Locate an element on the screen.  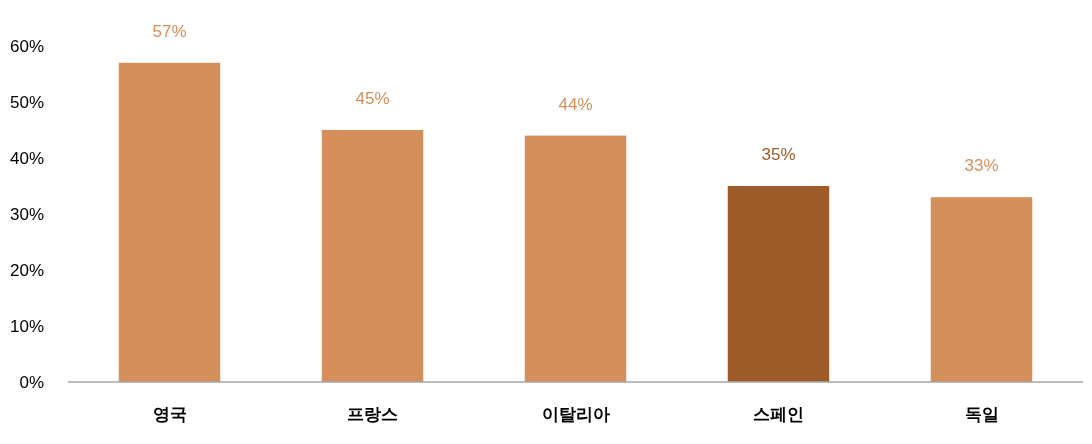
x-tick-label: 스페인 is located at coordinates (778, 414).